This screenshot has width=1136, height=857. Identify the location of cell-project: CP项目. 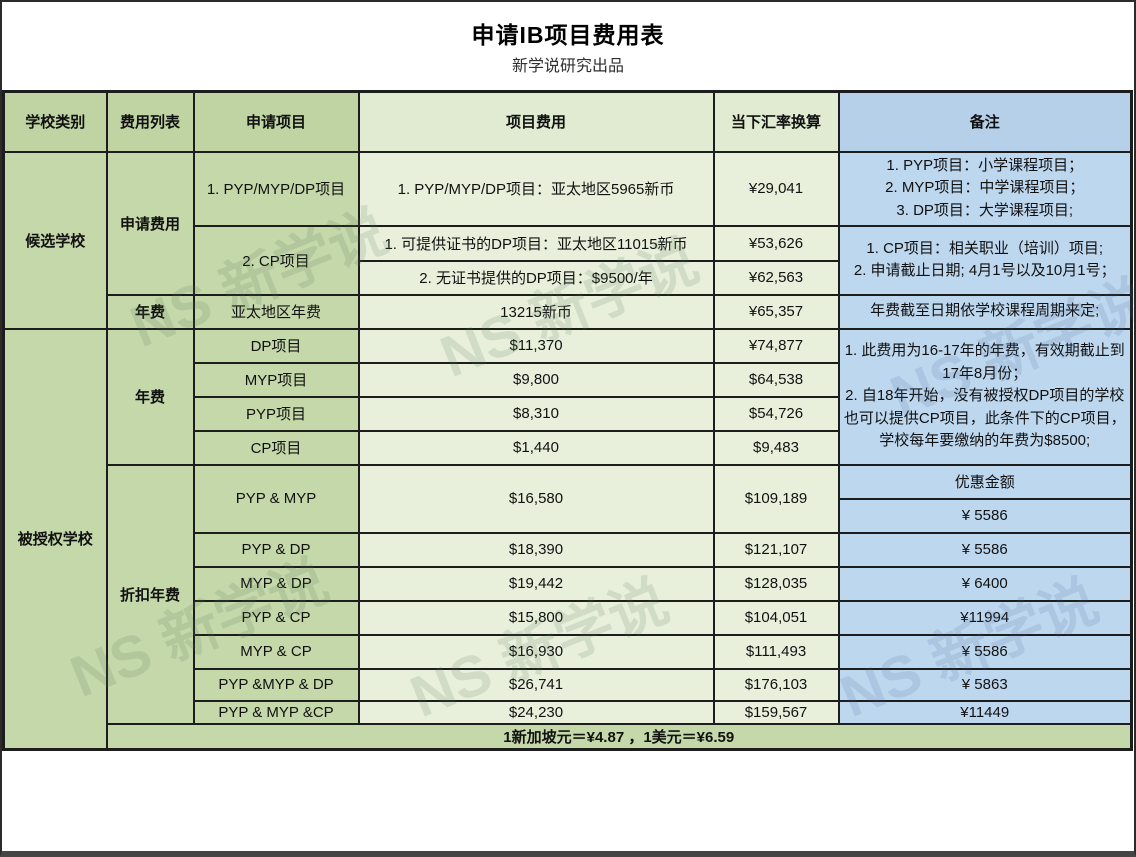
(276, 447).